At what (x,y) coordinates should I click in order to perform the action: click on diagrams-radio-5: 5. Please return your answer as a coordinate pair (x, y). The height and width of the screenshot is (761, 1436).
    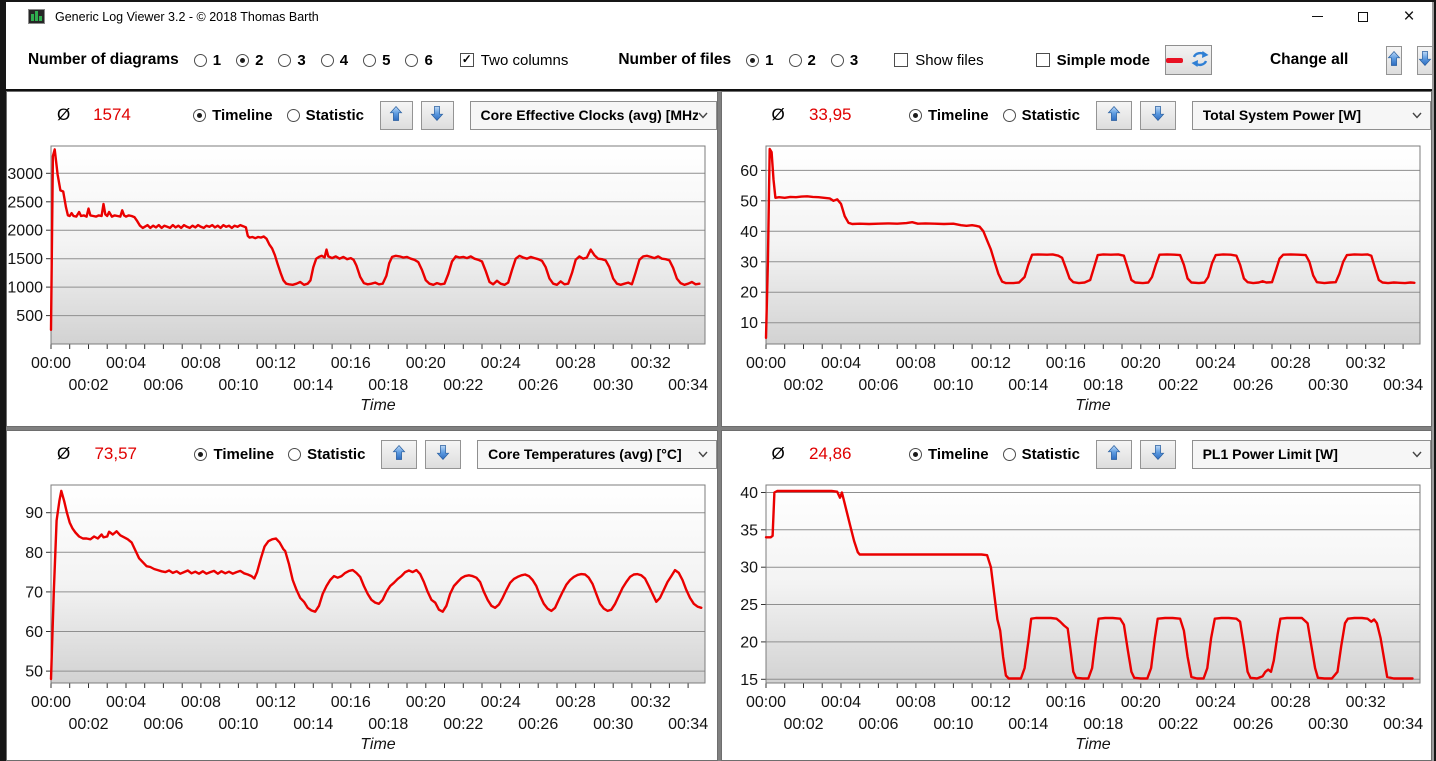
    Looking at the image, I should click on (376, 60).